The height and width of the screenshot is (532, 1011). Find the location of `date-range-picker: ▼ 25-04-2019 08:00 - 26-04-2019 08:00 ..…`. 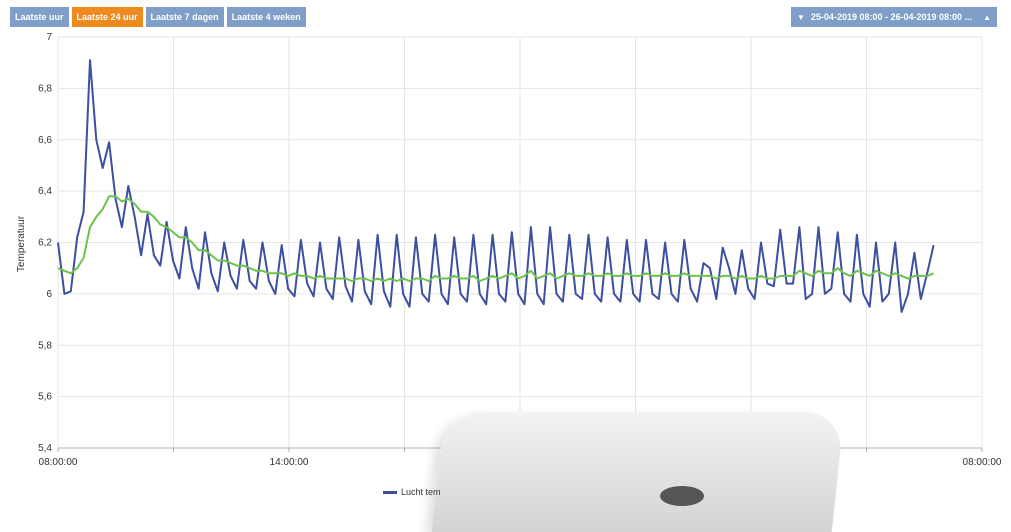

date-range-picker: ▼ 25-04-2019 08:00 - 26-04-2019 08:00 ..… is located at coordinates (894, 17).